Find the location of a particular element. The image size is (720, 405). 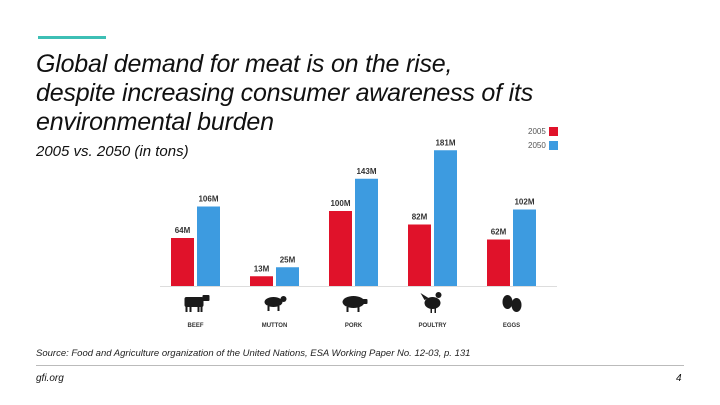

legend-label-2050: 2050 is located at coordinates (537, 145).